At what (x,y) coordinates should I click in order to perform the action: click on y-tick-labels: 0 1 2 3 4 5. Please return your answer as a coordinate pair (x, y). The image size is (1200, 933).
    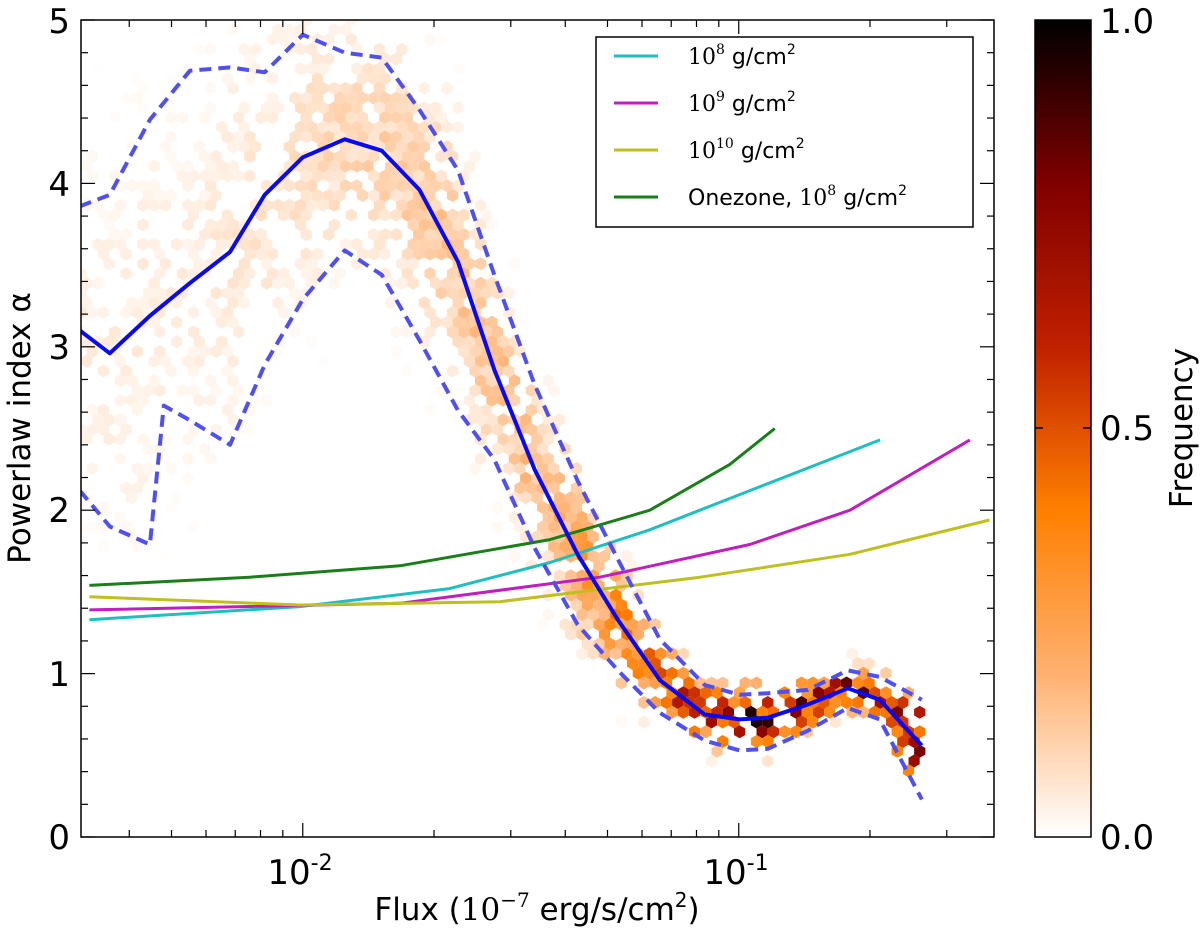
    Looking at the image, I should click on (59, 430).